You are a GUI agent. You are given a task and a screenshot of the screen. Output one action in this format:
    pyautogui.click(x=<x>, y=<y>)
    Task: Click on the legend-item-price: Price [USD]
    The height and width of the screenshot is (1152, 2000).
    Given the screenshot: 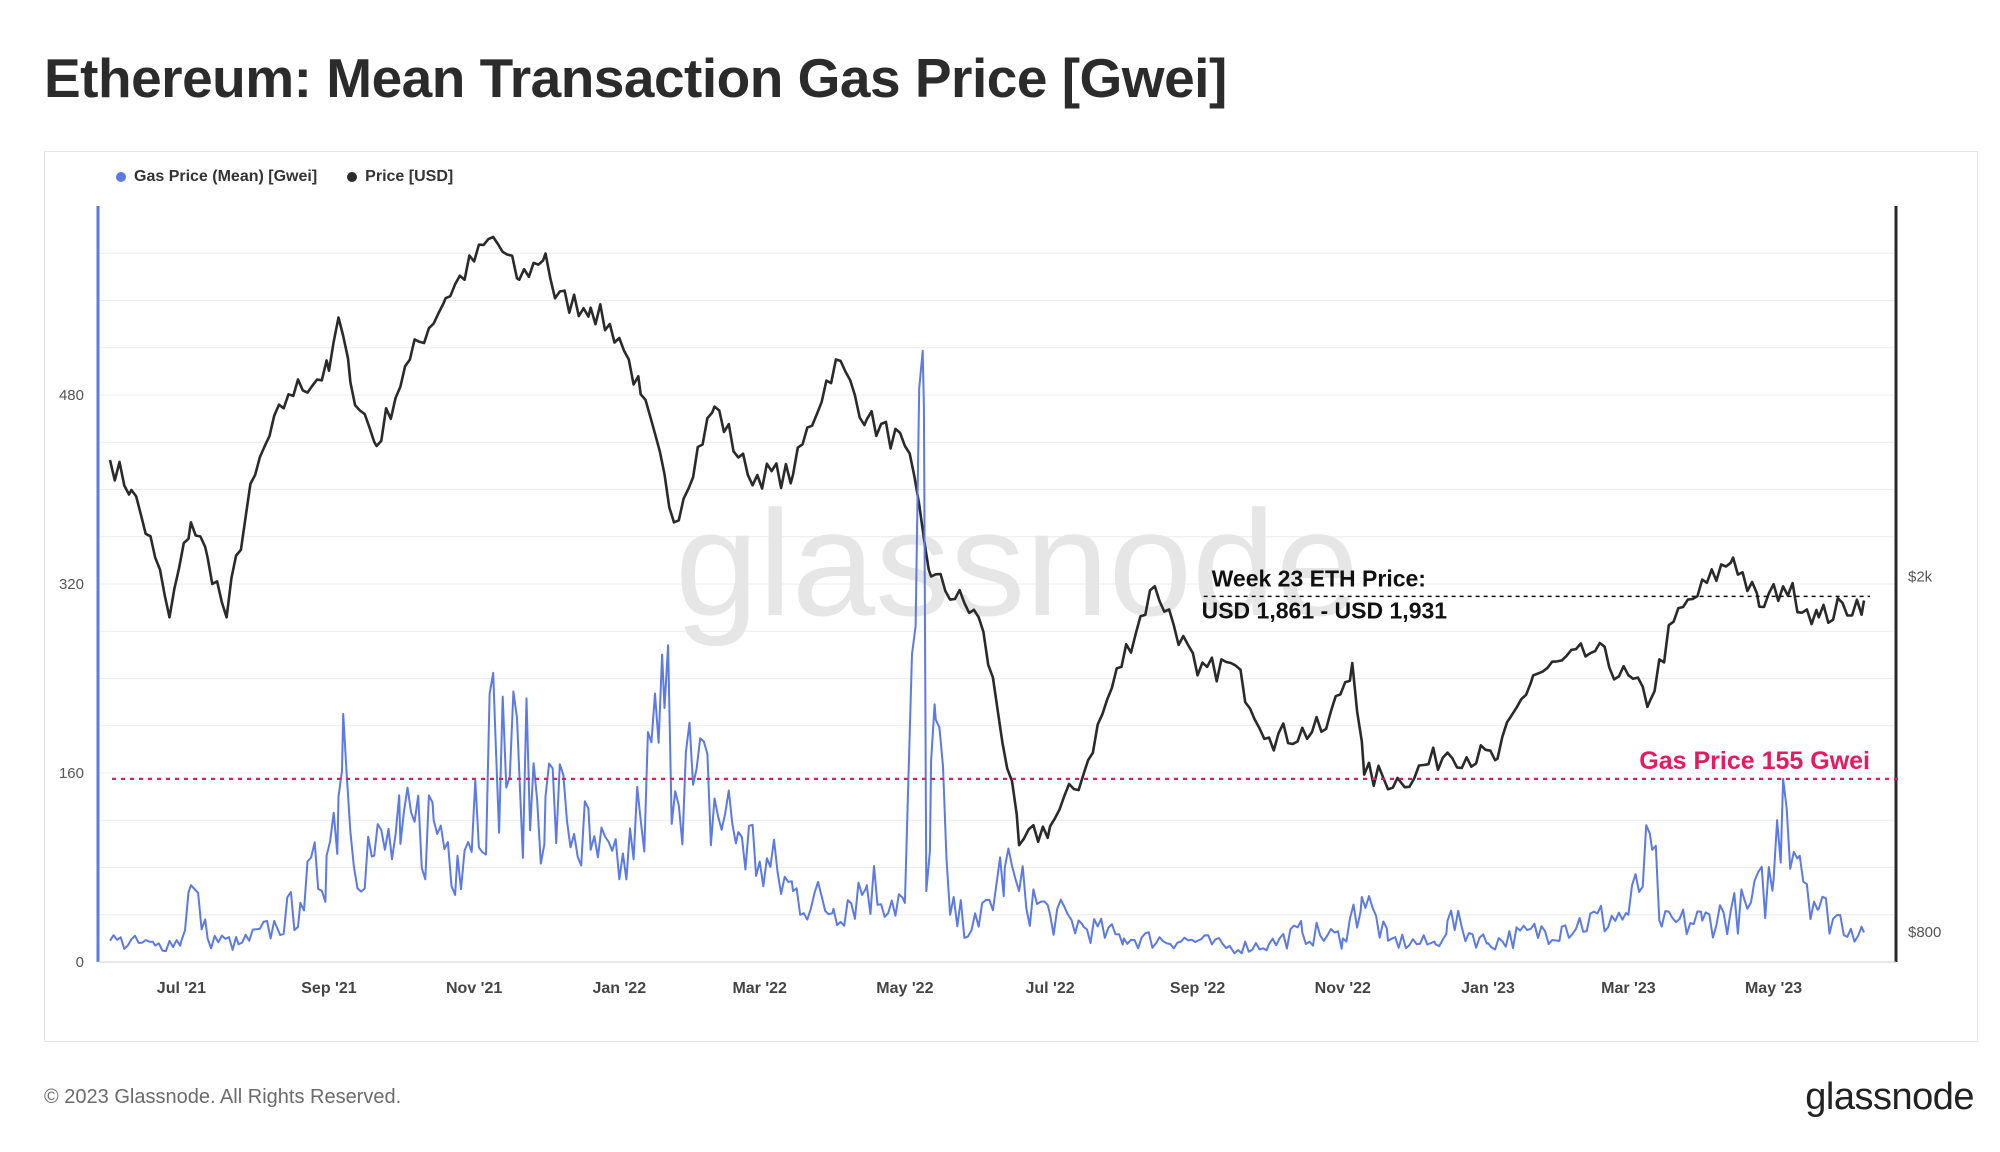 What is the action you would take?
    pyautogui.click(x=400, y=177)
    